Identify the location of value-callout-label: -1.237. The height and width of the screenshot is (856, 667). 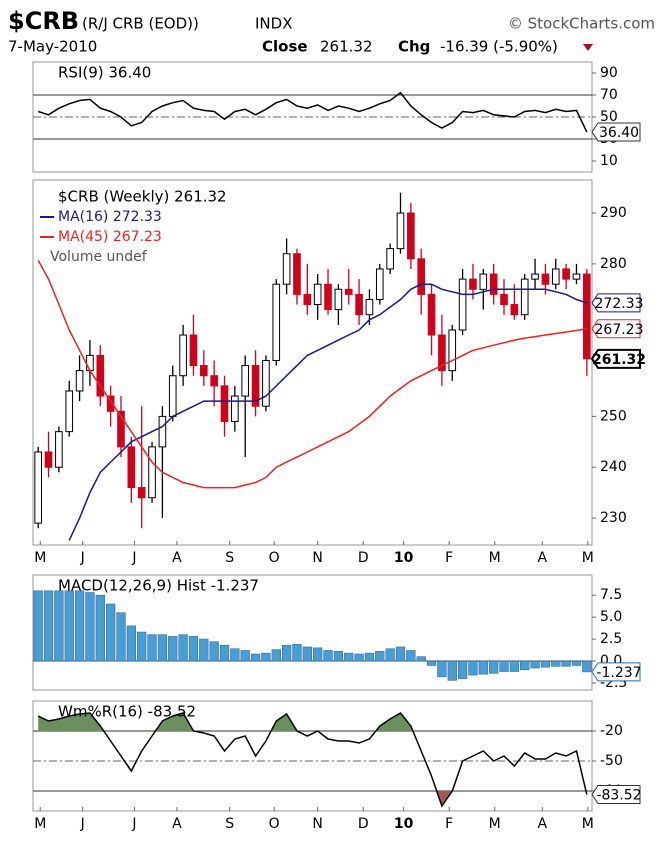
(618, 673).